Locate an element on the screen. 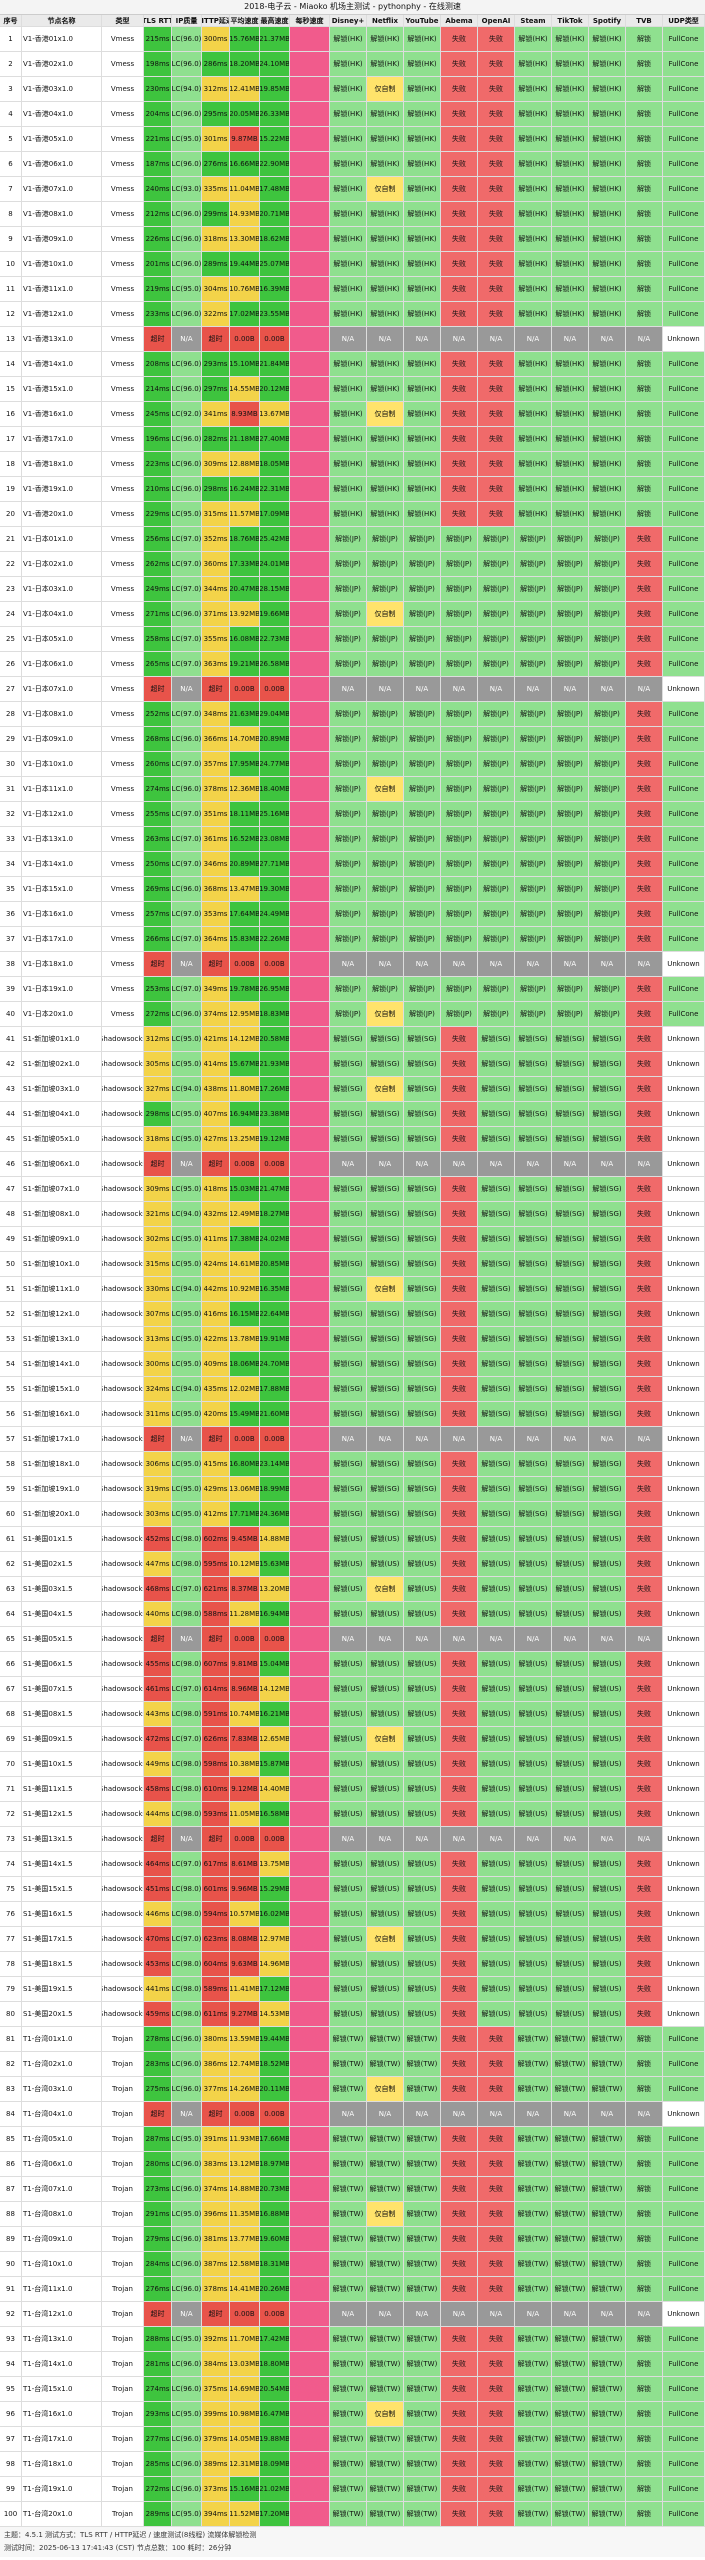 This screenshot has height=2560, width=705. table-cell: 17.88MB is located at coordinates (275, 1389).